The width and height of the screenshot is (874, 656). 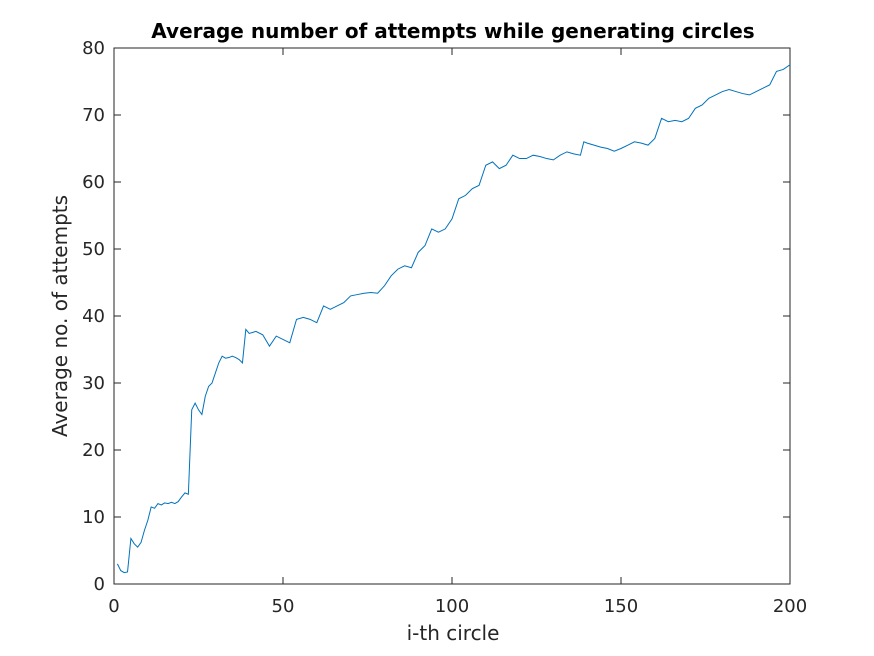 I want to click on x-tick-label: 50, so click(x=283, y=606).